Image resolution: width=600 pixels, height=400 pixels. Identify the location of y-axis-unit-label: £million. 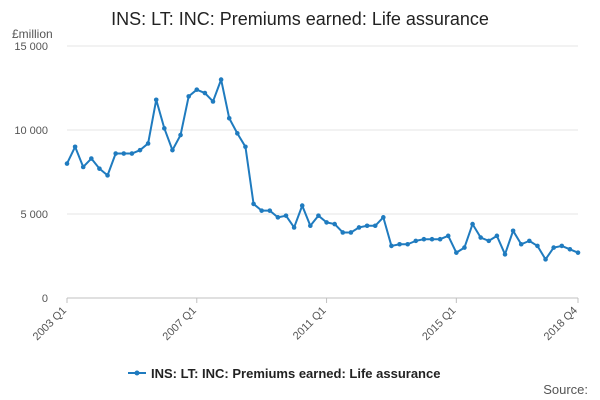
(32, 34).